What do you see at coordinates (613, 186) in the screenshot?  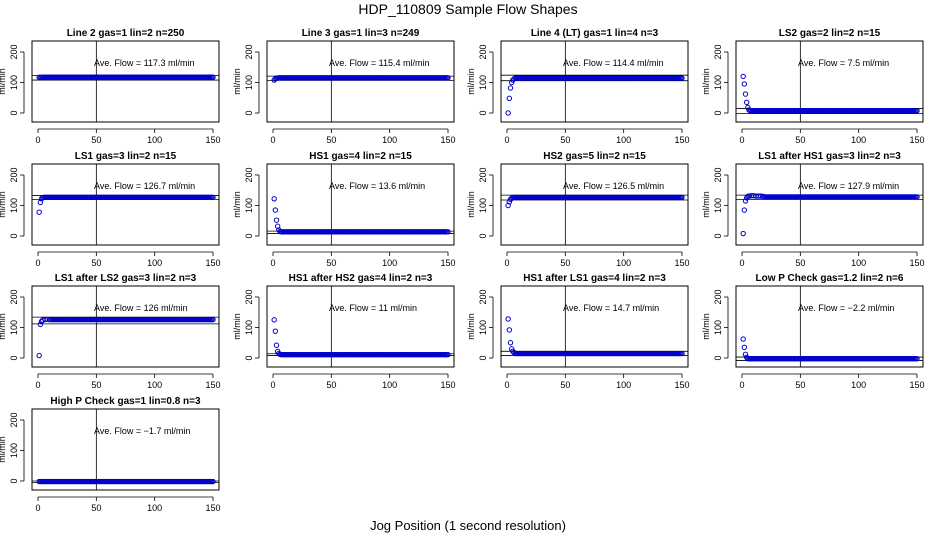 I see `average-flow-annotation: Ave. Flow = 126.5 ml/min` at bounding box center [613, 186].